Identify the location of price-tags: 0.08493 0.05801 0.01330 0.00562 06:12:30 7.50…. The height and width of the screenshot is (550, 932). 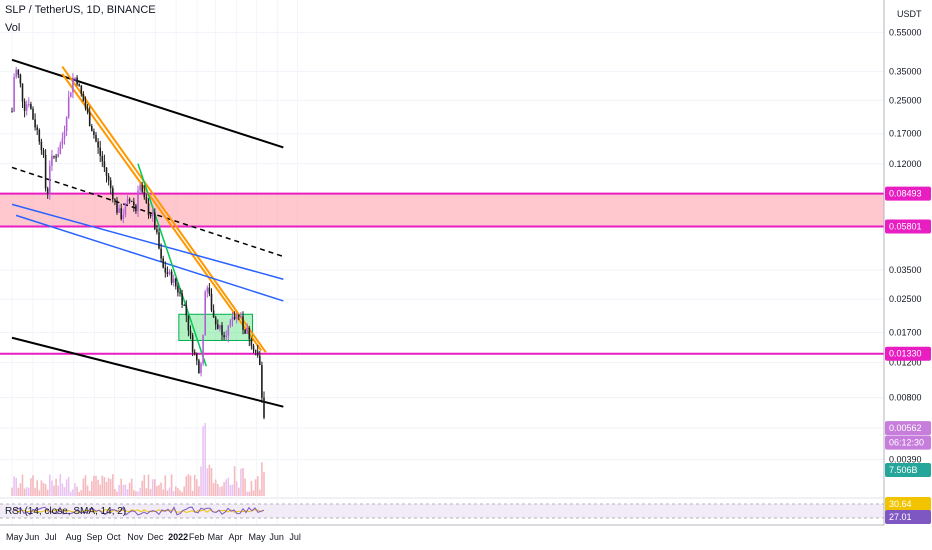
(908, 355).